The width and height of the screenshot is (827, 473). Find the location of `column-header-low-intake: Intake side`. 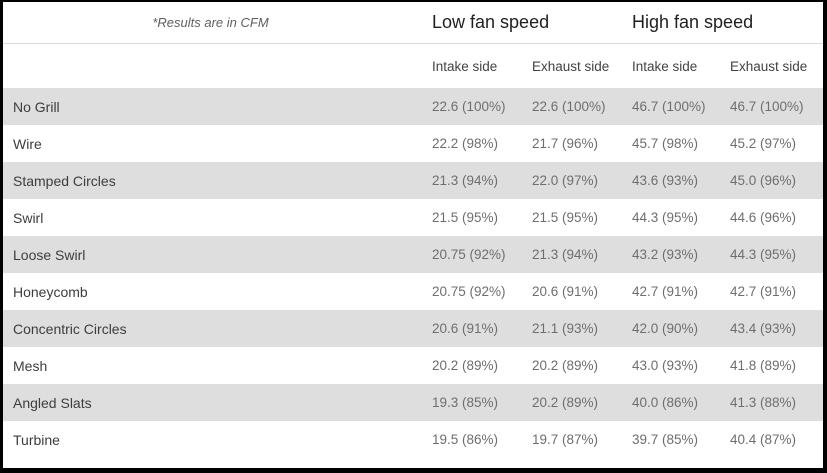

column-header-low-intake: Intake side is located at coordinates (465, 66).